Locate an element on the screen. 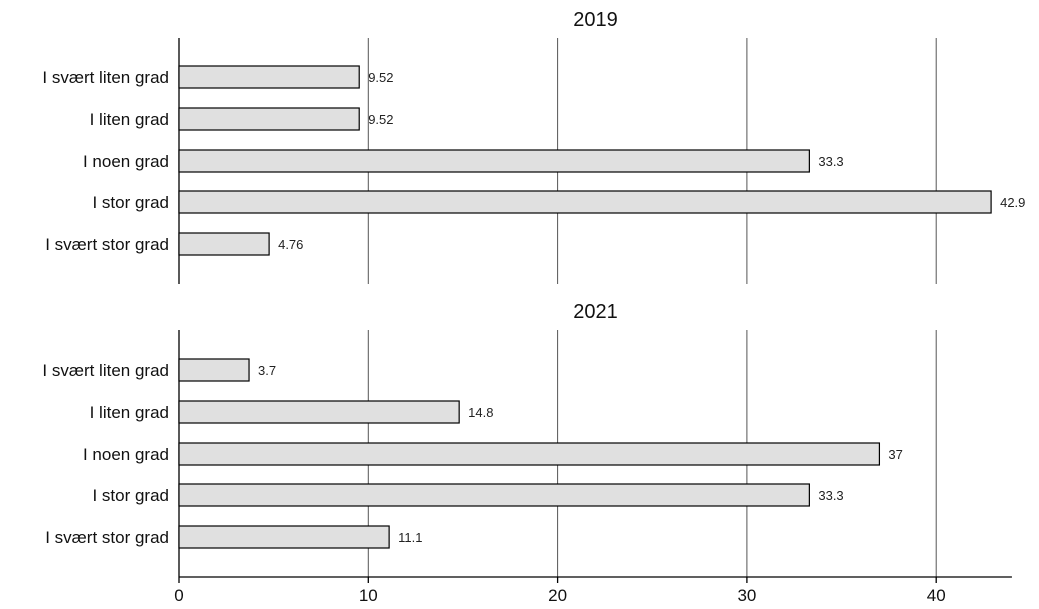 The image size is (1039, 609). x-tick-label: 0 is located at coordinates (178, 595).